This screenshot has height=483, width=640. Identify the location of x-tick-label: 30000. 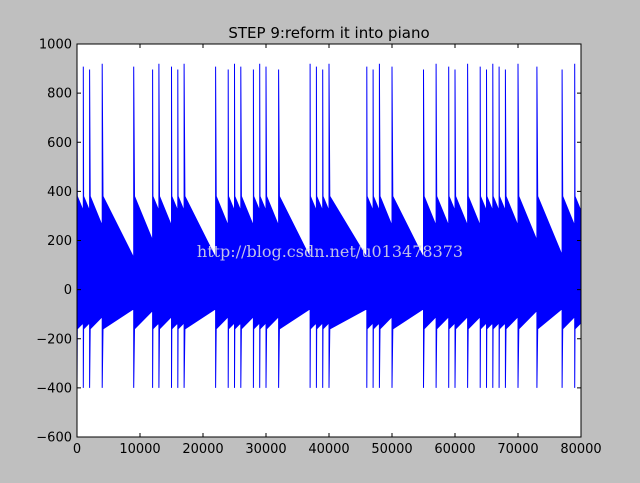
(265, 449).